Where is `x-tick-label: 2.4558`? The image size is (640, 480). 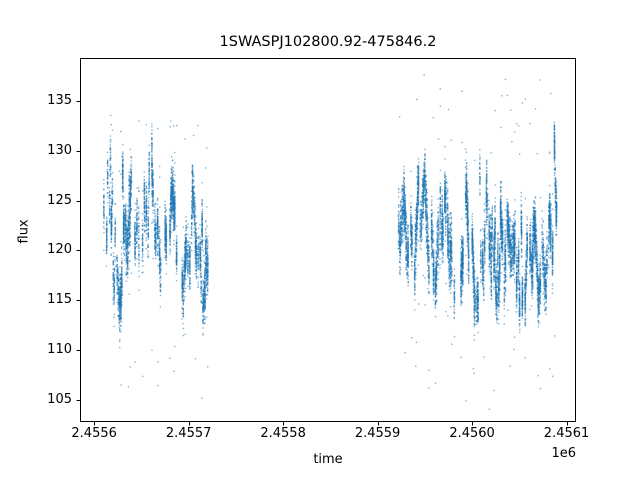
x-tick-label: 2.4558 is located at coordinates (283, 433).